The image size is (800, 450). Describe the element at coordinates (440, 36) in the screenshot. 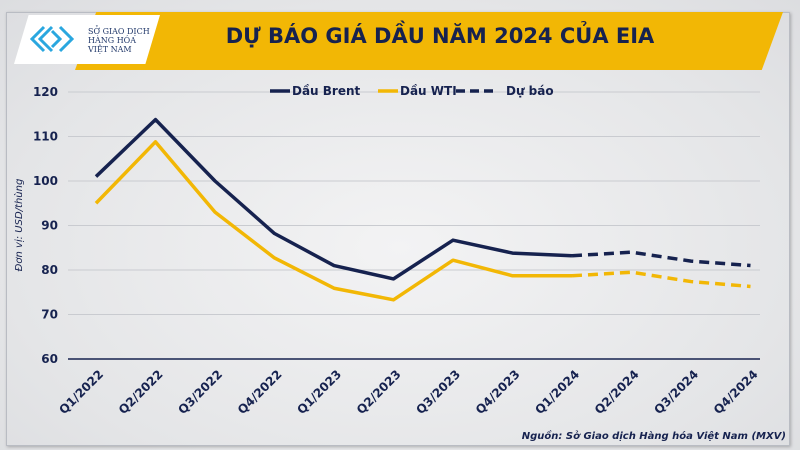

I see `chart-title: DỰ BÁO GIÁ DẦU NĂM 2024 CỦA EIA` at that location.